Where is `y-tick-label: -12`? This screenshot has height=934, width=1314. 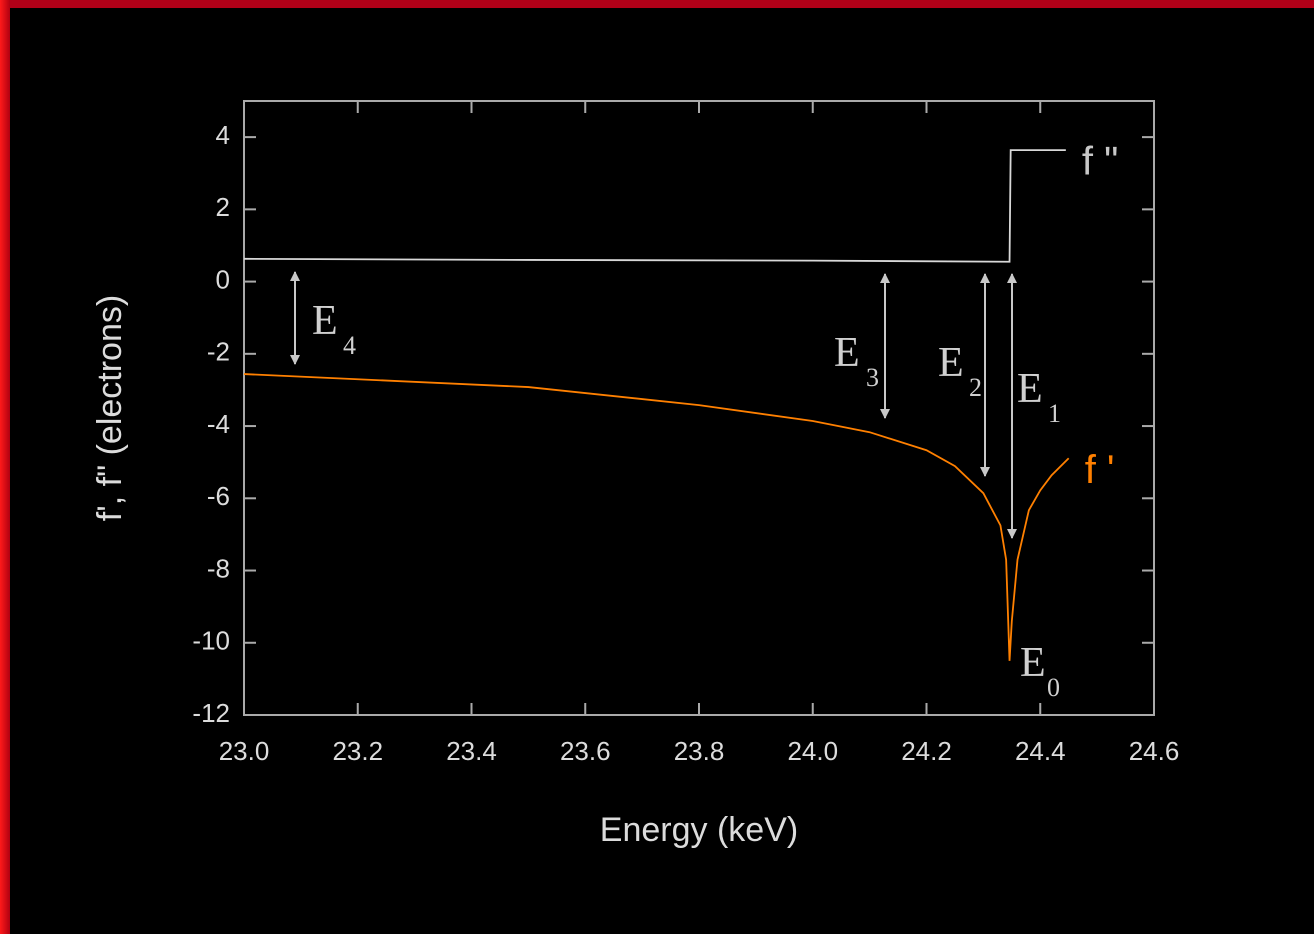 y-tick-label: -12 is located at coordinates (211, 713).